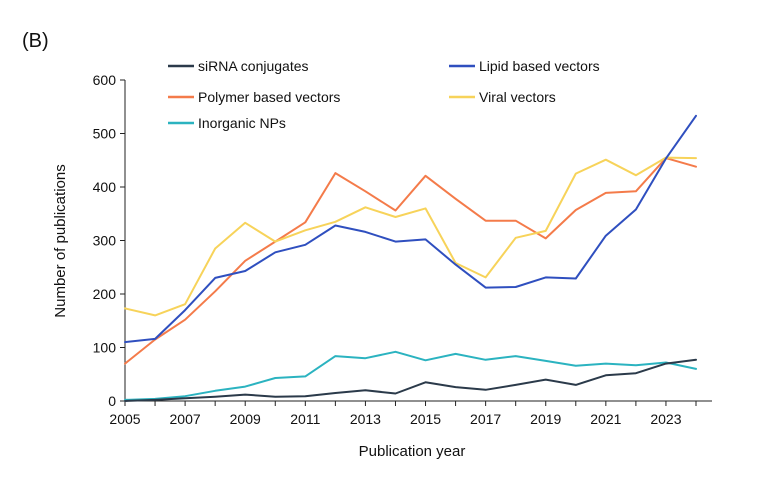 This screenshot has height=504, width=769. What do you see at coordinates (105, 348) in the screenshot?
I see `y-tick-label: 100` at bounding box center [105, 348].